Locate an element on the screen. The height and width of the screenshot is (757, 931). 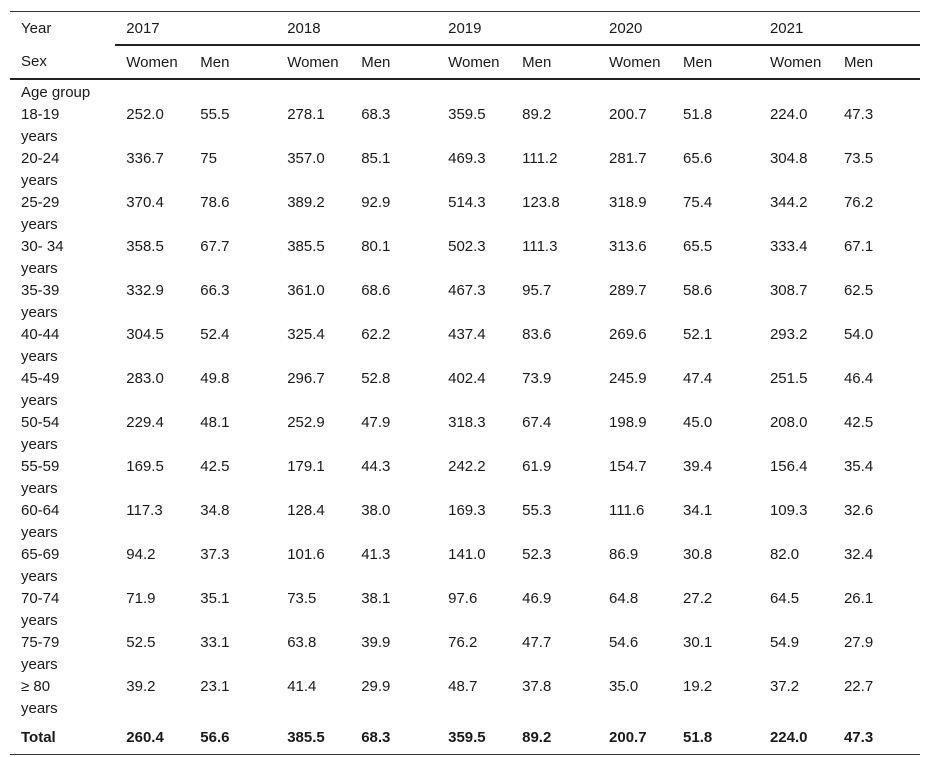
age-group-cell: 45-49 years is located at coordinates (62, 390).